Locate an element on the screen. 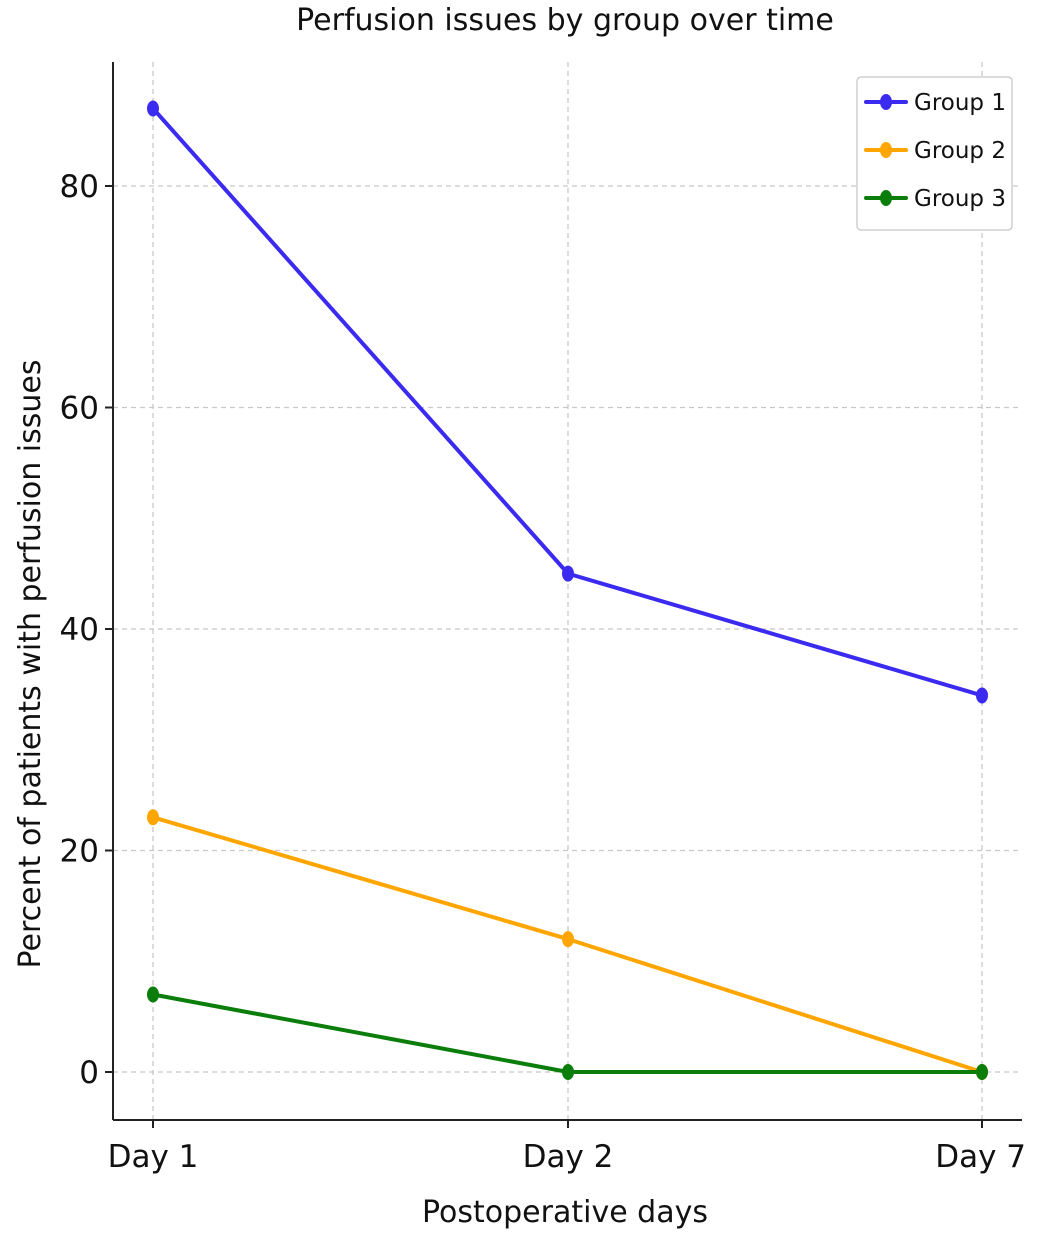 The width and height of the screenshot is (1037, 1241). legend: Group 1 Group 2 Group 3 is located at coordinates (934, 153).